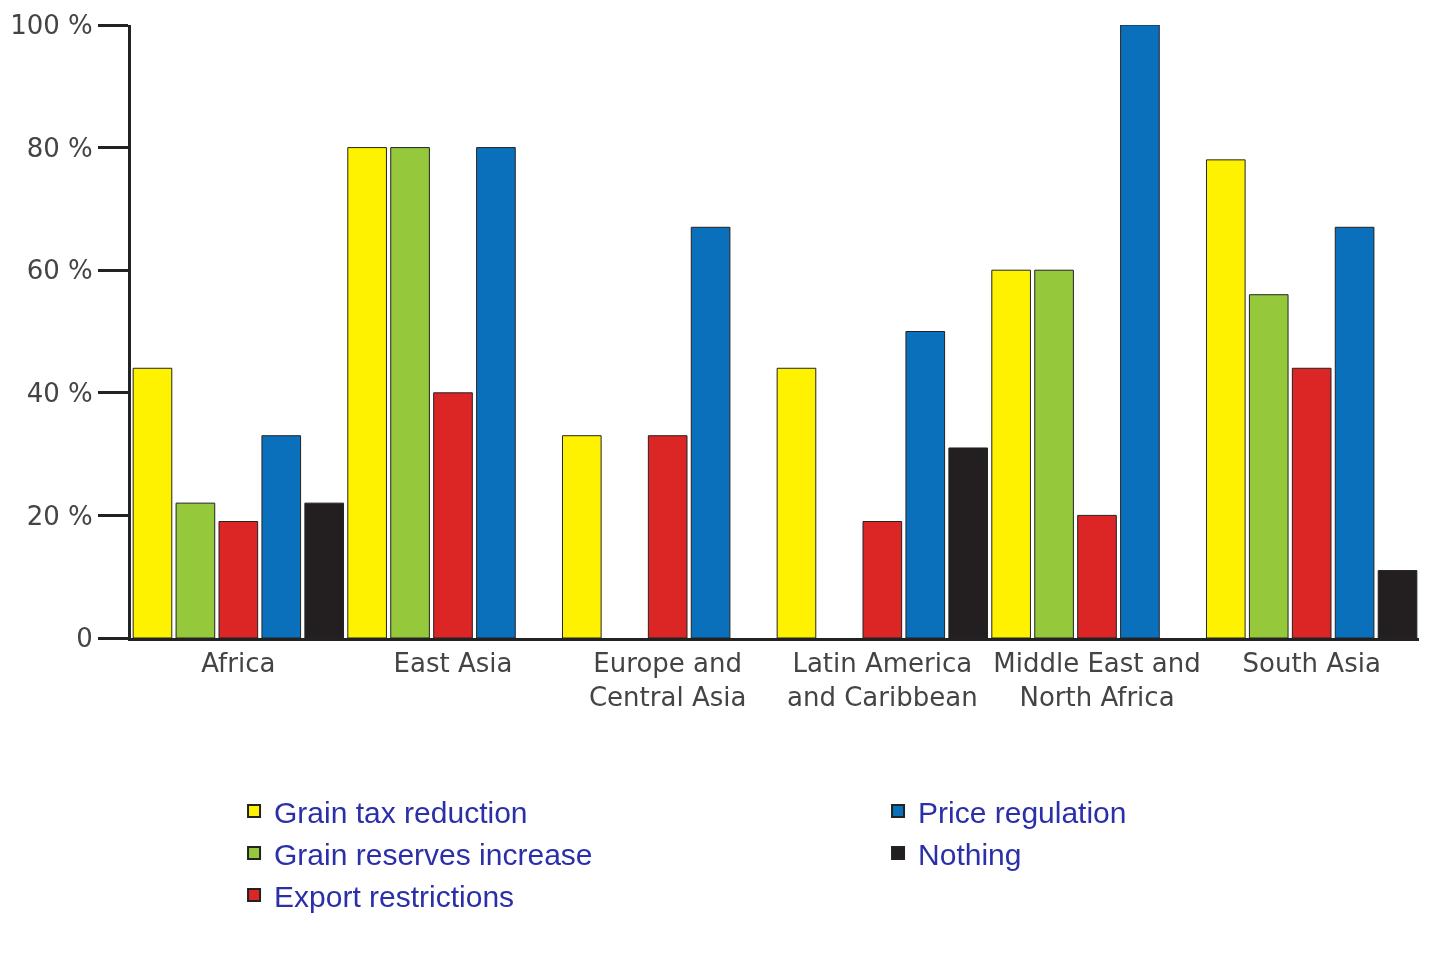  Describe the element at coordinates (51, 25) in the screenshot. I see `y-tick-label: 100 %` at that location.